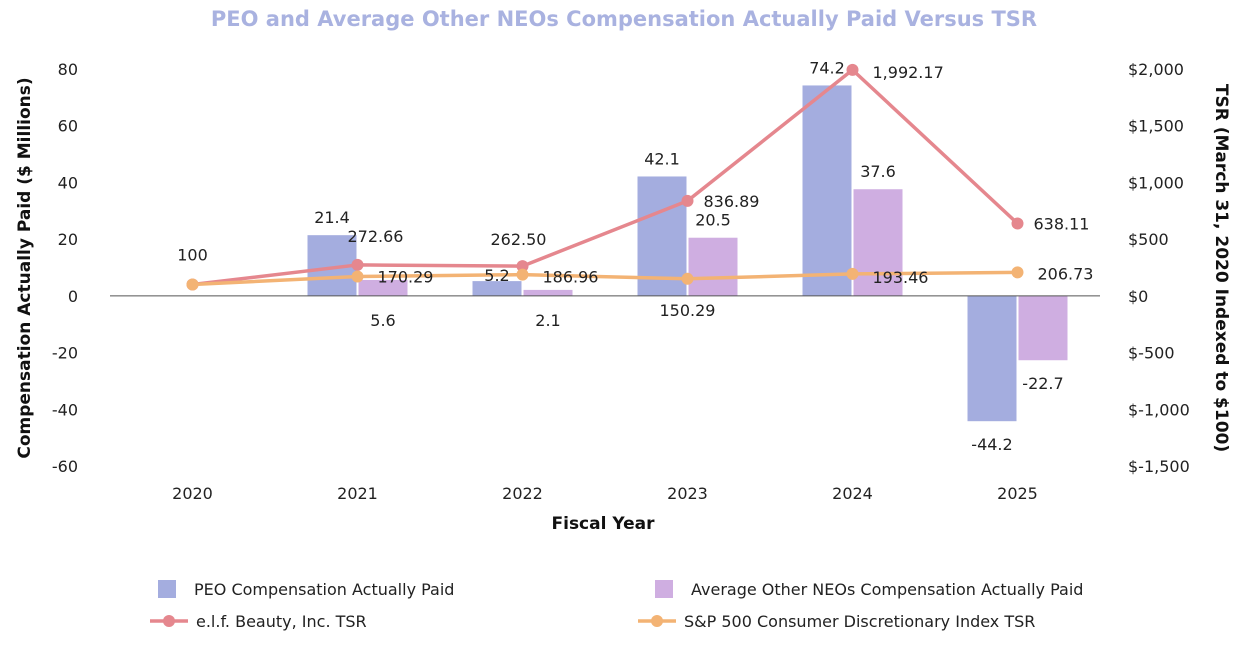  I want to click on neo-bar-label: 5.6, so click(382, 320).